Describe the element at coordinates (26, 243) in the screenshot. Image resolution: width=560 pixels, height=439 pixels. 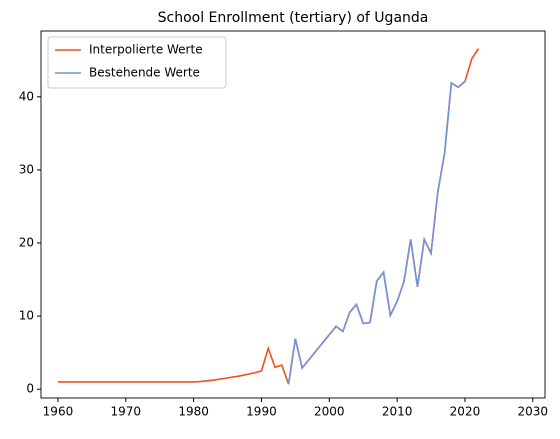
I see `y-tick-label: 20` at that location.